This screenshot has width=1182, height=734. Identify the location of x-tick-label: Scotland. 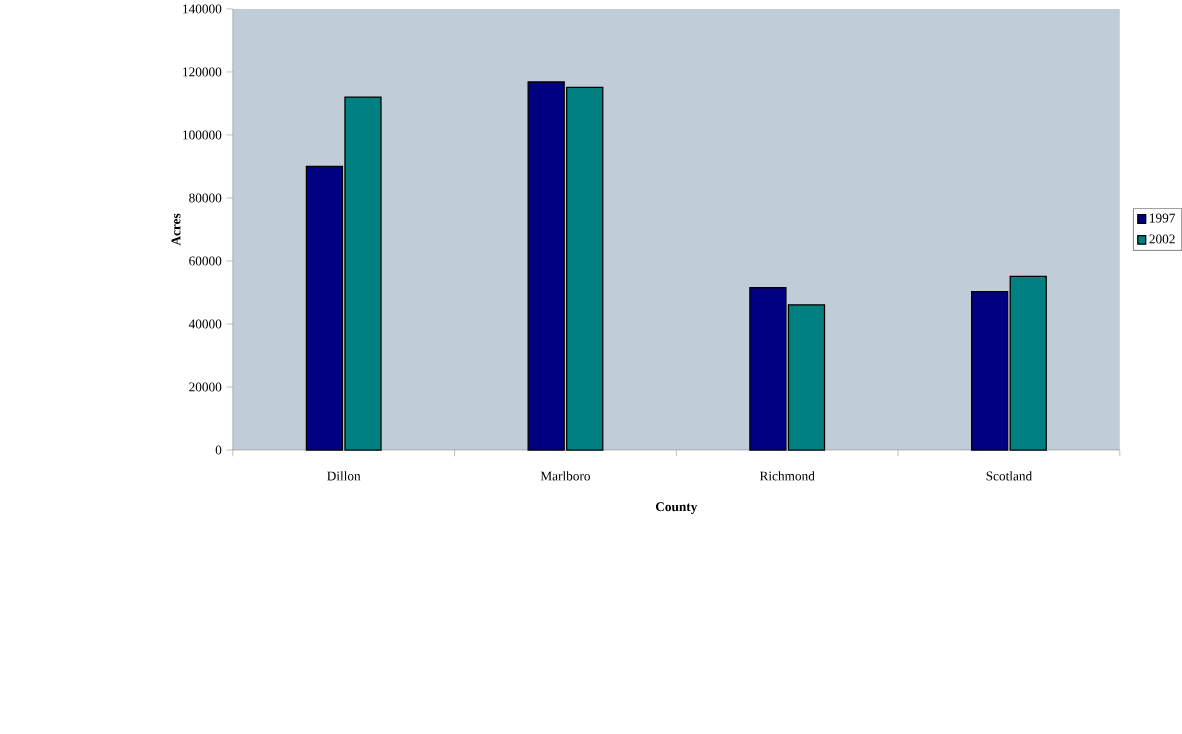
(1009, 476).